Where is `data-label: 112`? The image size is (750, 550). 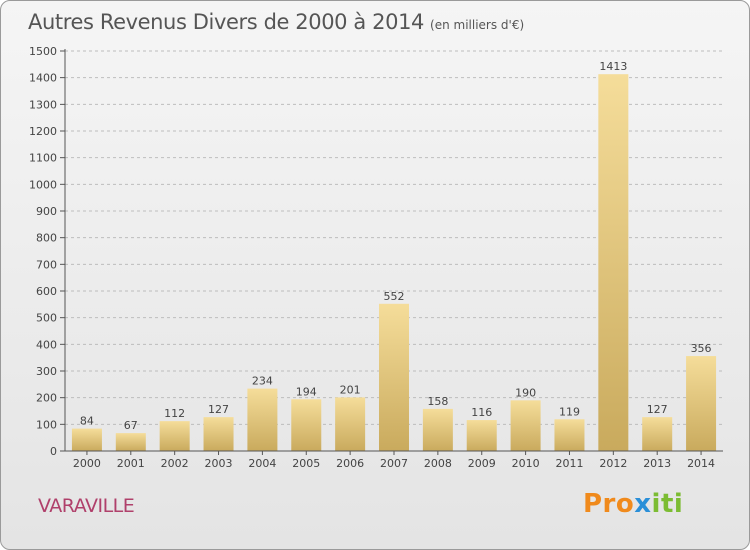
data-label: 112 is located at coordinates (174, 413).